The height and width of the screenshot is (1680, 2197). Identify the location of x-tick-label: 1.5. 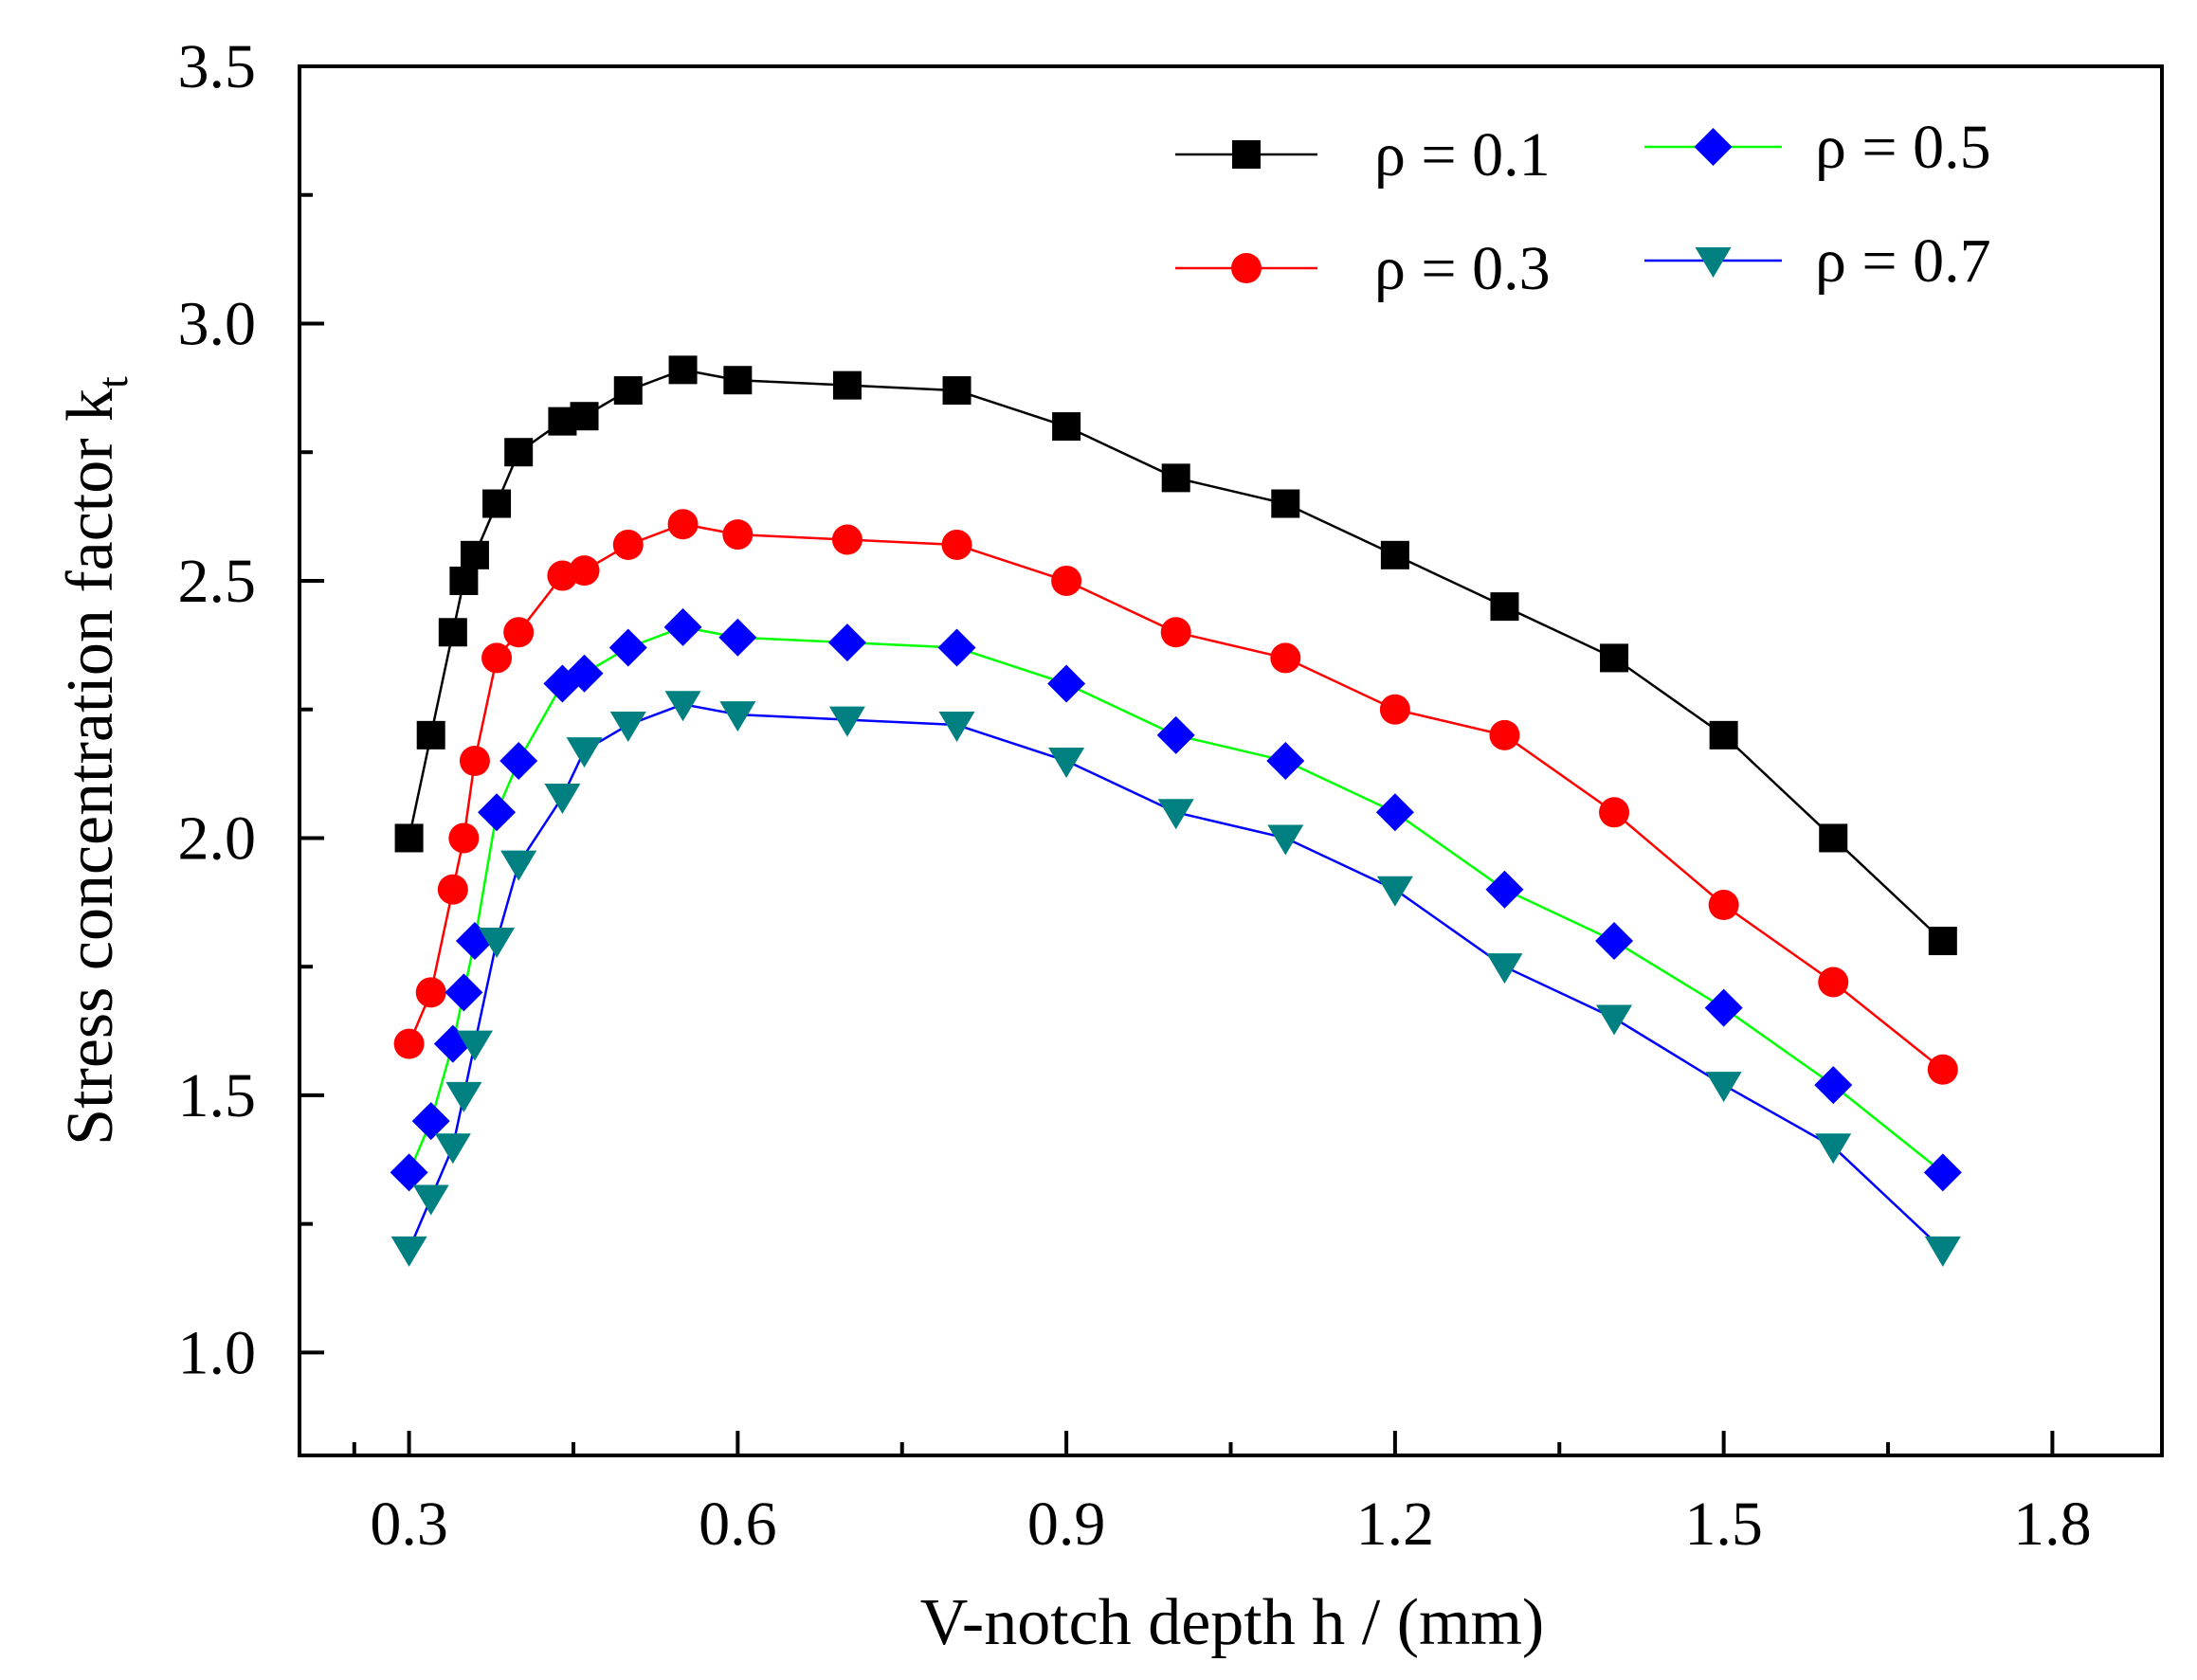
(1723, 1524).